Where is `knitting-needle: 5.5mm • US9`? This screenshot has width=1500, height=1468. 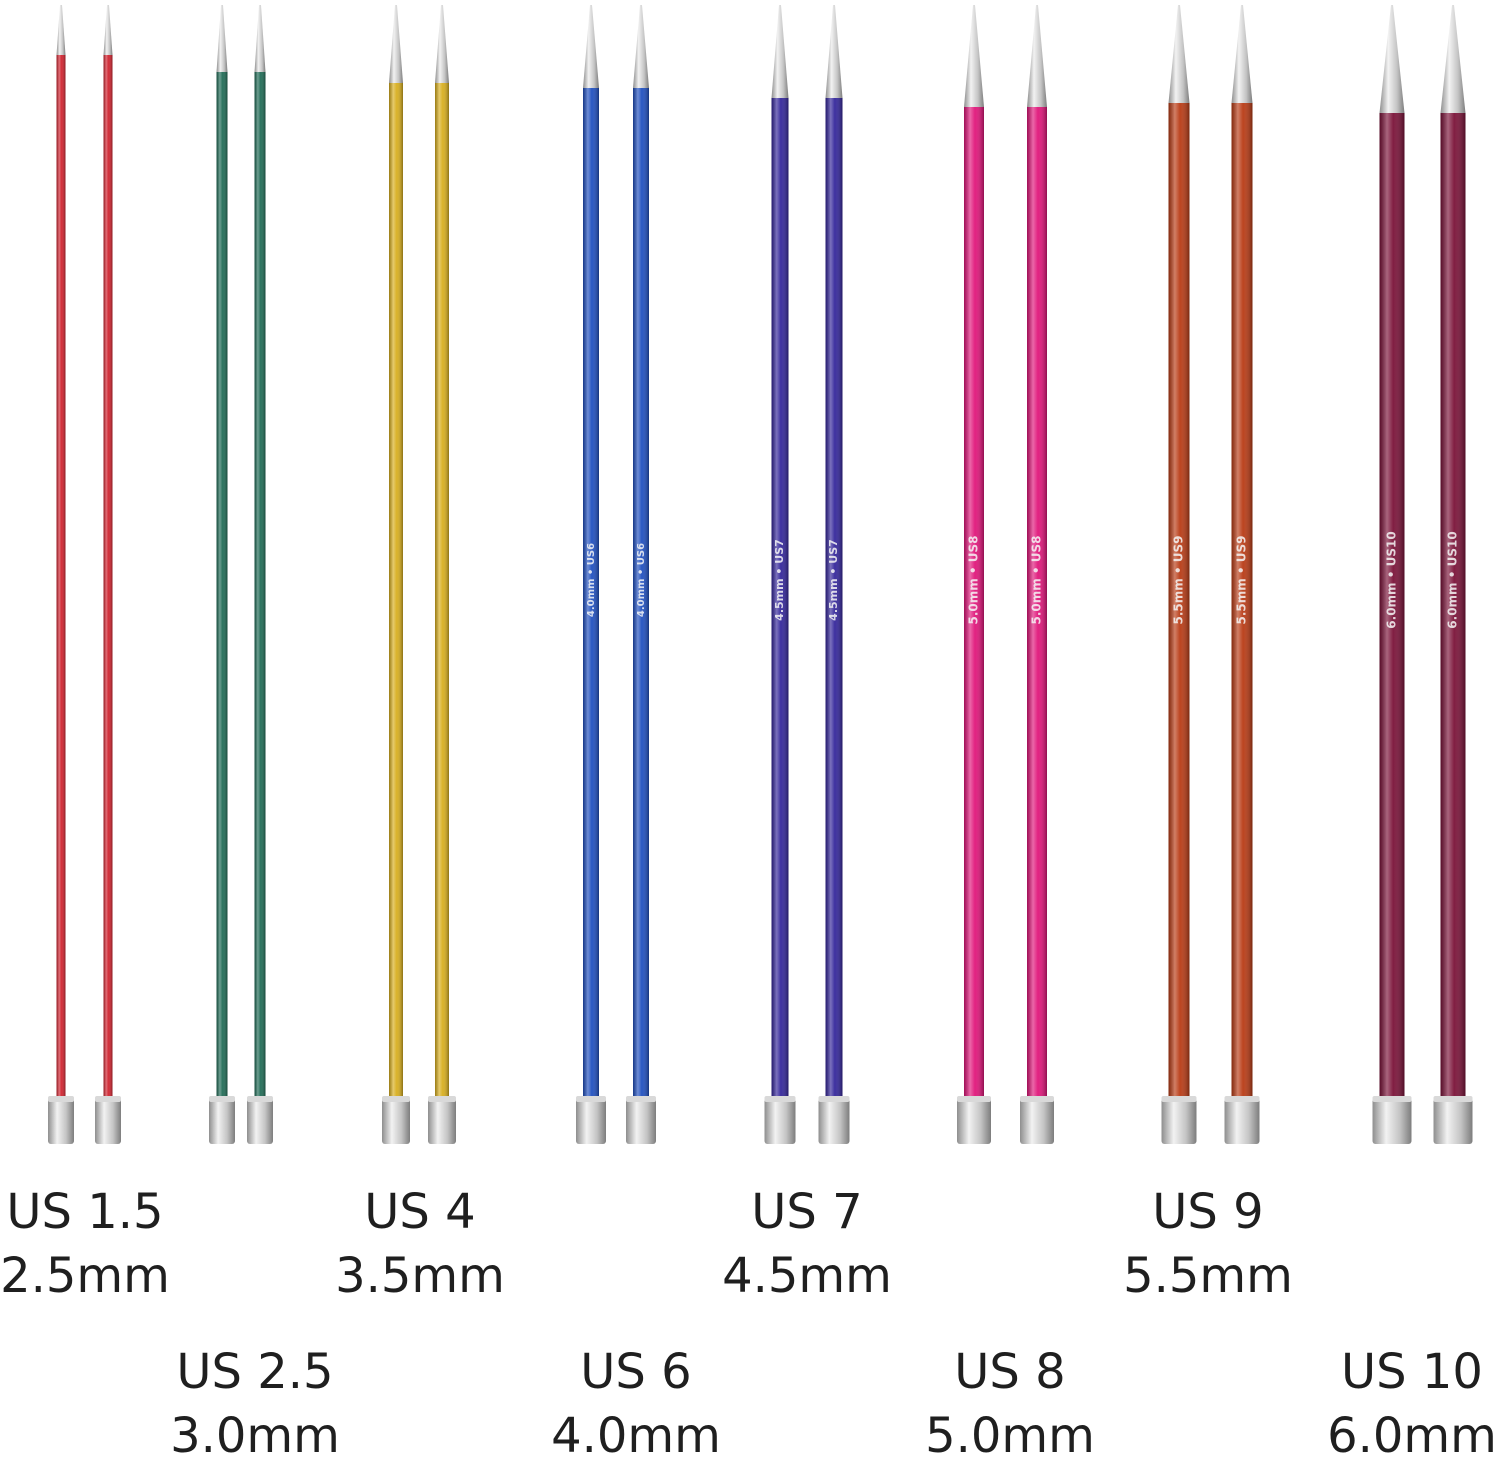 knitting-needle: 5.5mm • US9 is located at coordinates (1179, 574).